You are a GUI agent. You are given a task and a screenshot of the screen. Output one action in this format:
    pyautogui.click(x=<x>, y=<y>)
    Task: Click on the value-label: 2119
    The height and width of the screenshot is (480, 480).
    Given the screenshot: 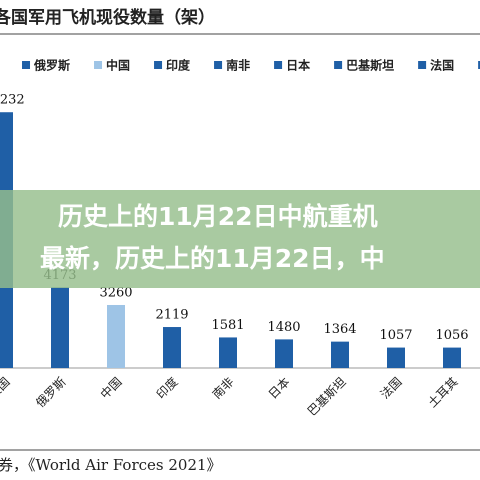 What is the action you would take?
    pyautogui.click(x=171, y=315)
    